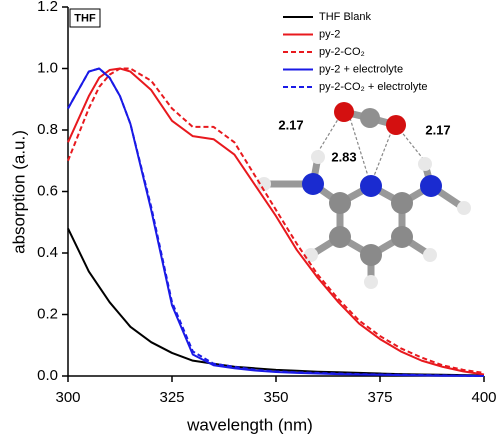 Image resolution: width=500 pixels, height=442 pixels. What do you see at coordinates (275, 397) in the screenshot?
I see `x-tick-label: 350` at bounding box center [275, 397].